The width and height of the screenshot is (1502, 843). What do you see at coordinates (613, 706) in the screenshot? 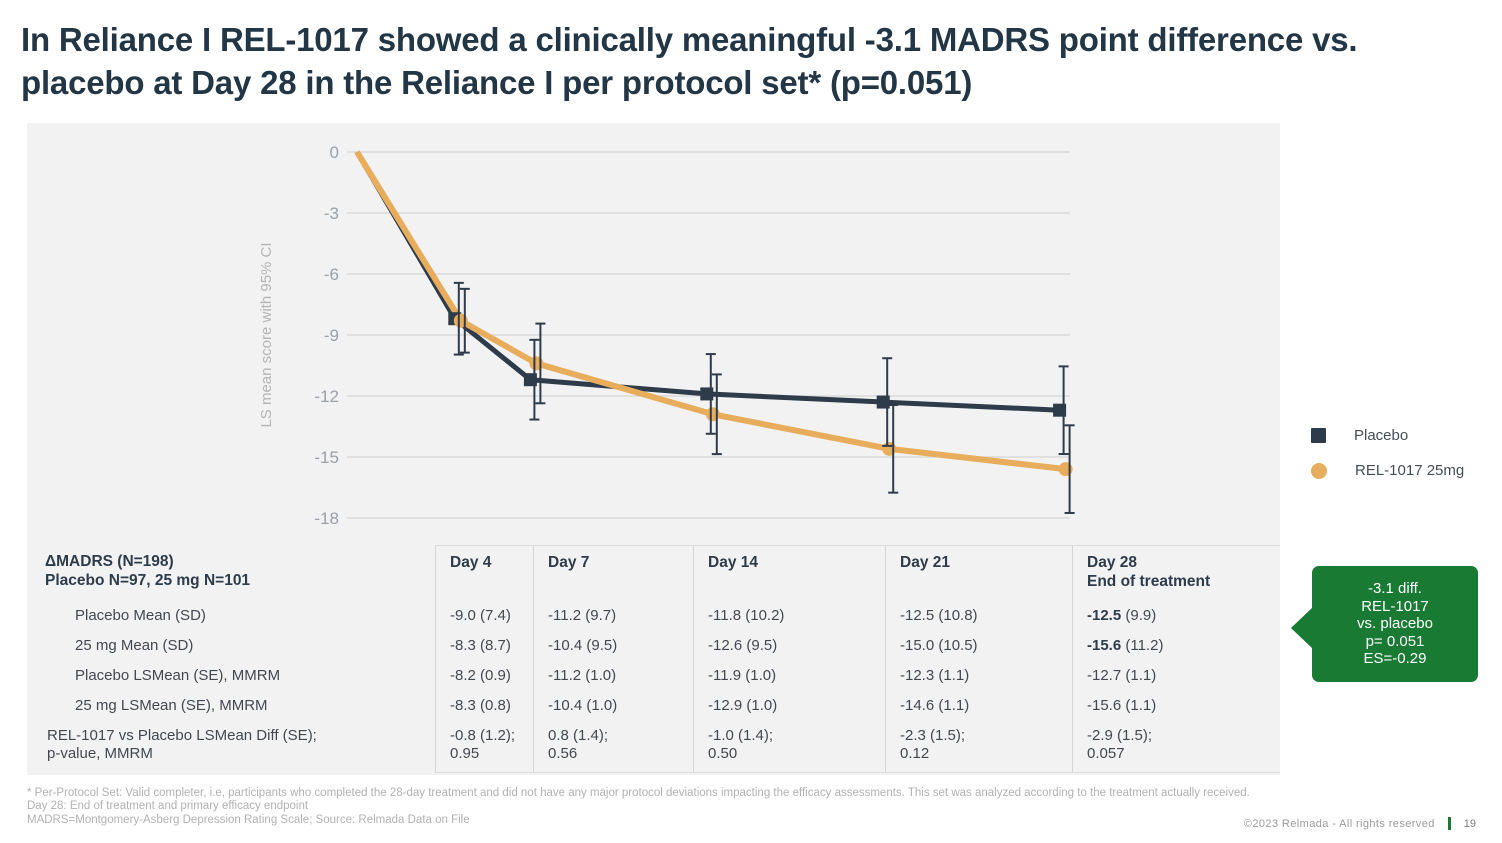
I see `table-cell: -10.4 (1.0)` at bounding box center [613, 706].